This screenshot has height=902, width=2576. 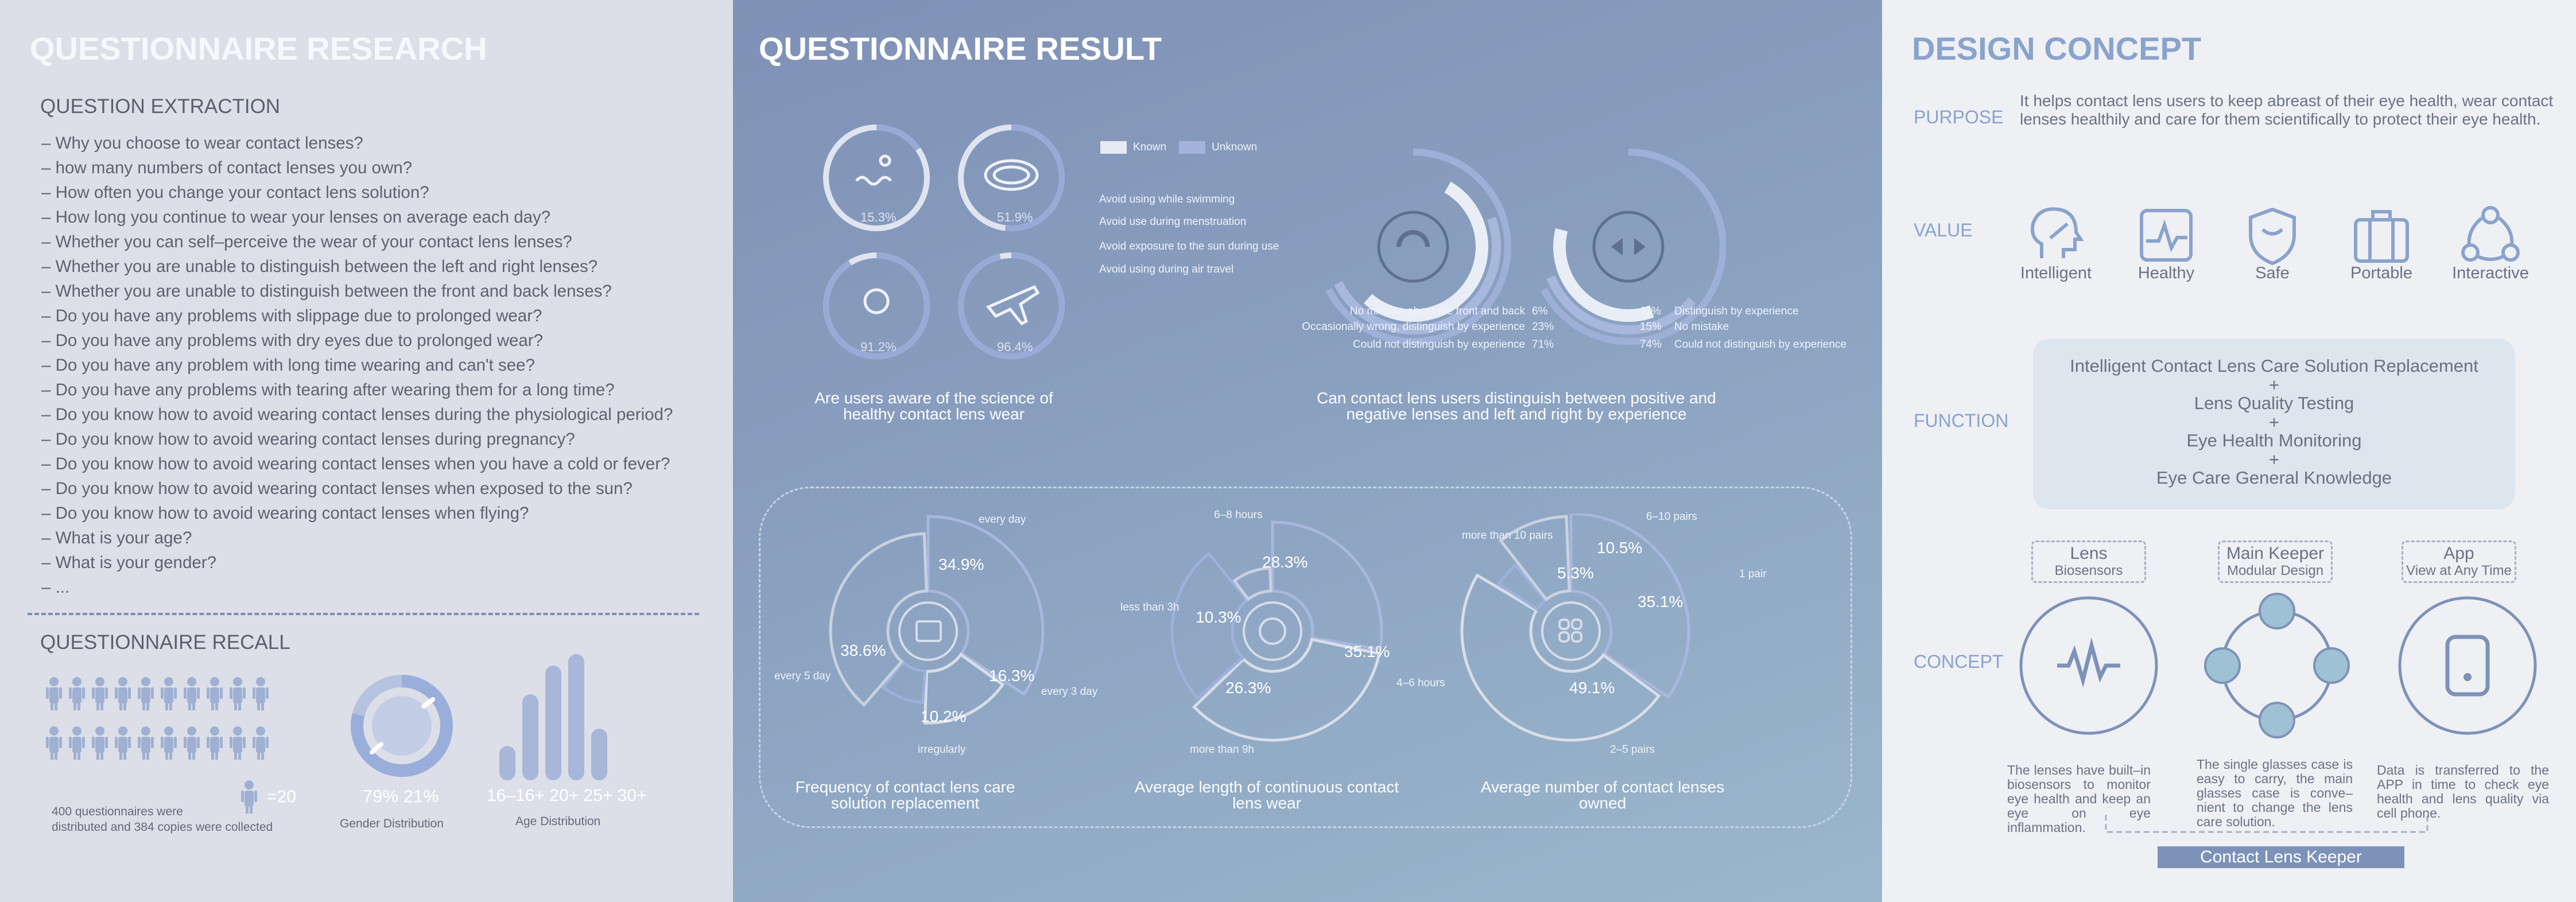 What do you see at coordinates (1660, 602) in the screenshot?
I see `number-value: 35.1%` at bounding box center [1660, 602].